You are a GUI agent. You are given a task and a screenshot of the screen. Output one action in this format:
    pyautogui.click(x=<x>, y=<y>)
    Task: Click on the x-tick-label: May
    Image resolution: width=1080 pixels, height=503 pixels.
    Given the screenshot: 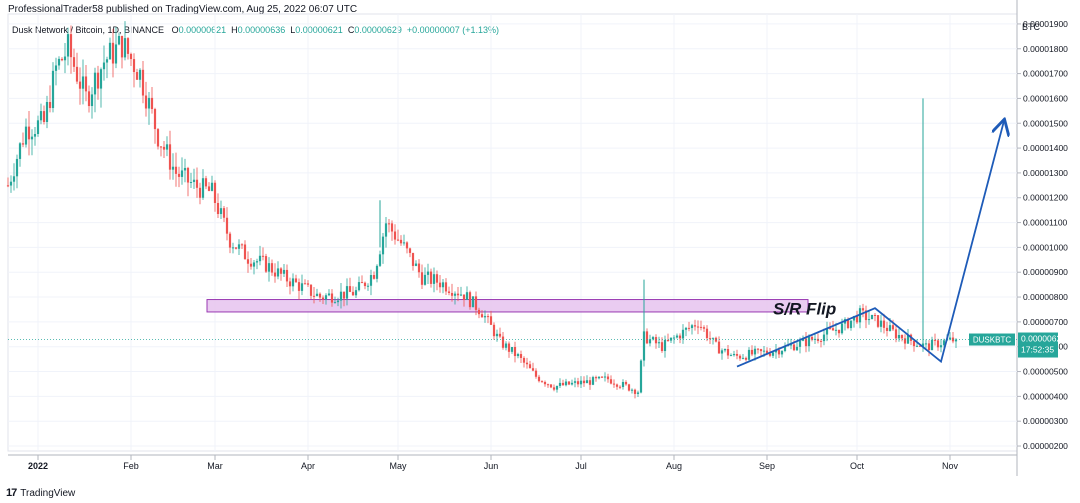 What is the action you would take?
    pyautogui.click(x=398, y=466)
    